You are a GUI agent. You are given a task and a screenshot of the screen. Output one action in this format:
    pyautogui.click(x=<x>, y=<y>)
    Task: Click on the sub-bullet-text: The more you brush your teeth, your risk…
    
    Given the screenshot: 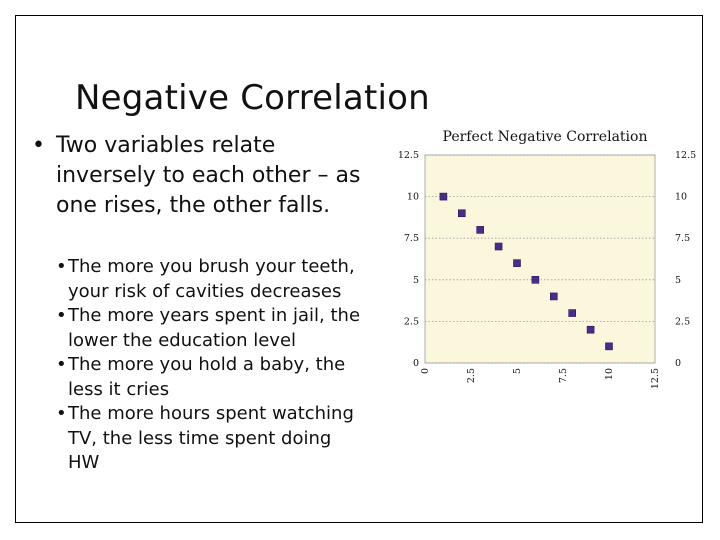 What is the action you would take?
    pyautogui.click(x=211, y=279)
    